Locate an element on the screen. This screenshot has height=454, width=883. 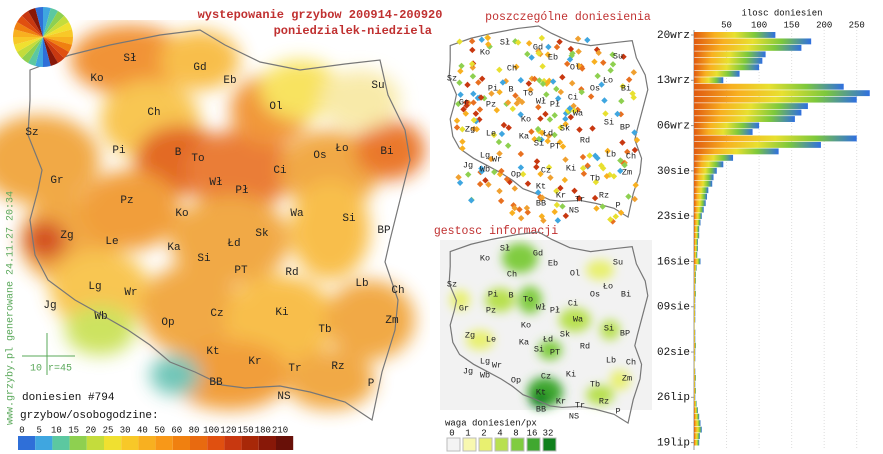
city-label: Wr is located at coordinates (497, 365).